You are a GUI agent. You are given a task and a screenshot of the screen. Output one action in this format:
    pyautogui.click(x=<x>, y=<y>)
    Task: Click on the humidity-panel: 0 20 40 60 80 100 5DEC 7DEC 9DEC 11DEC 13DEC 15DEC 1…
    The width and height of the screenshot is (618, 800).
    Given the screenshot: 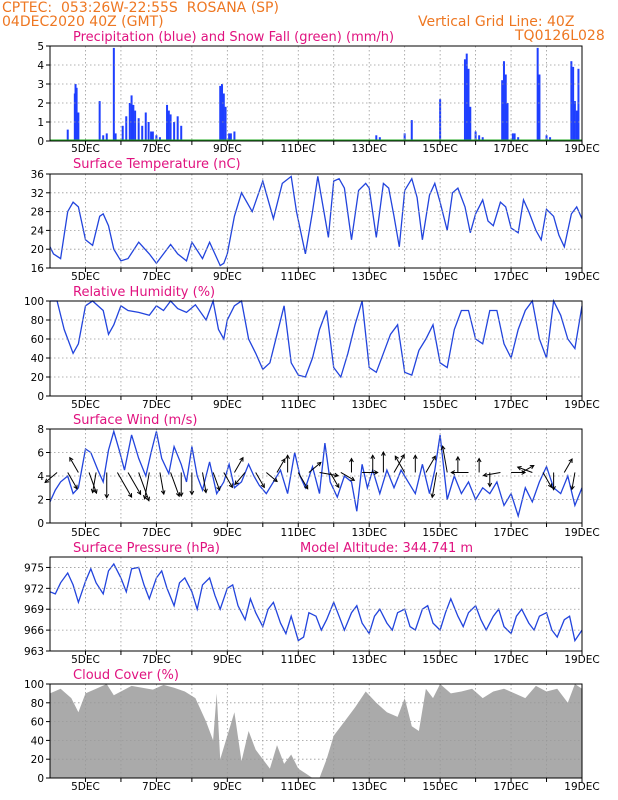 What is the action you would take?
    pyautogui.click(x=312, y=353)
    